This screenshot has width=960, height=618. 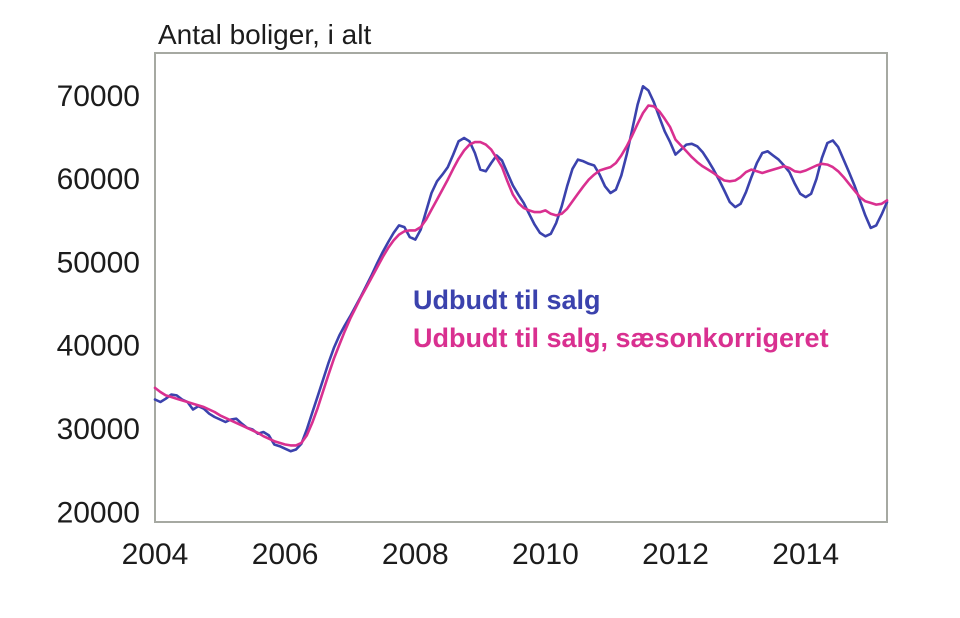 What do you see at coordinates (545, 554) in the screenshot?
I see `x-tick-label: 2010` at bounding box center [545, 554].